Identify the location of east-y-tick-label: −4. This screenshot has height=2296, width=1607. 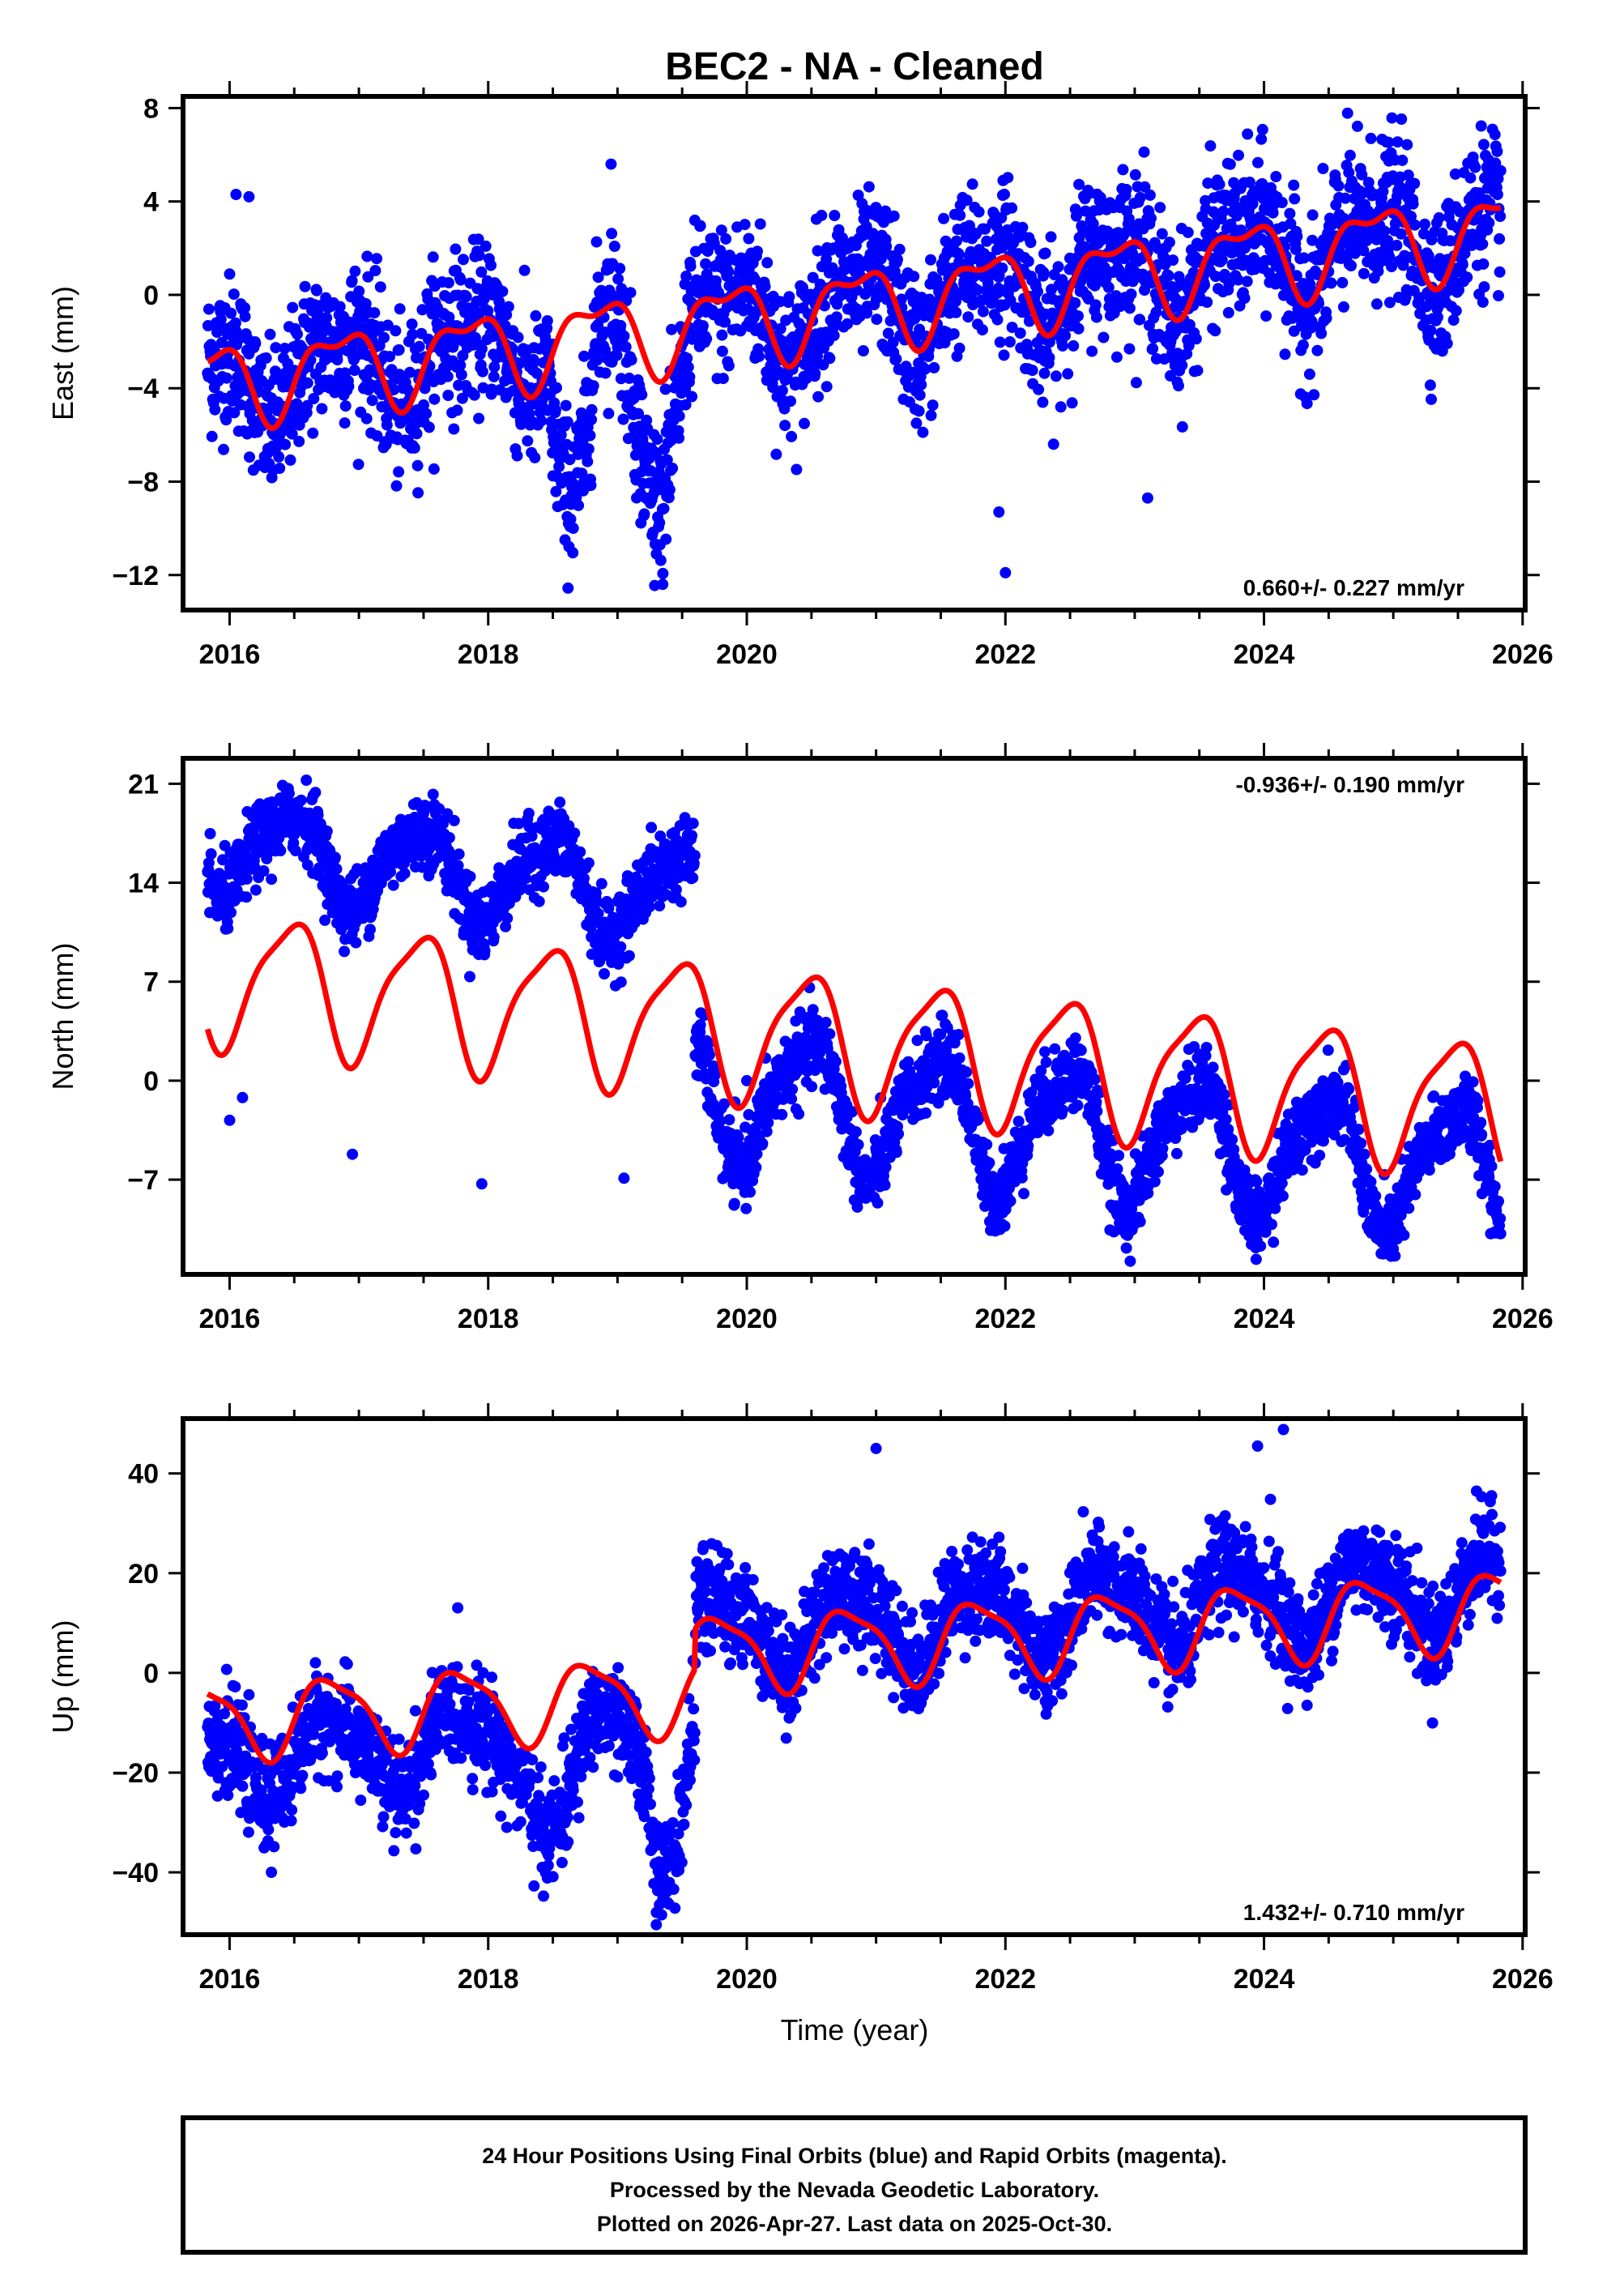
(143, 389).